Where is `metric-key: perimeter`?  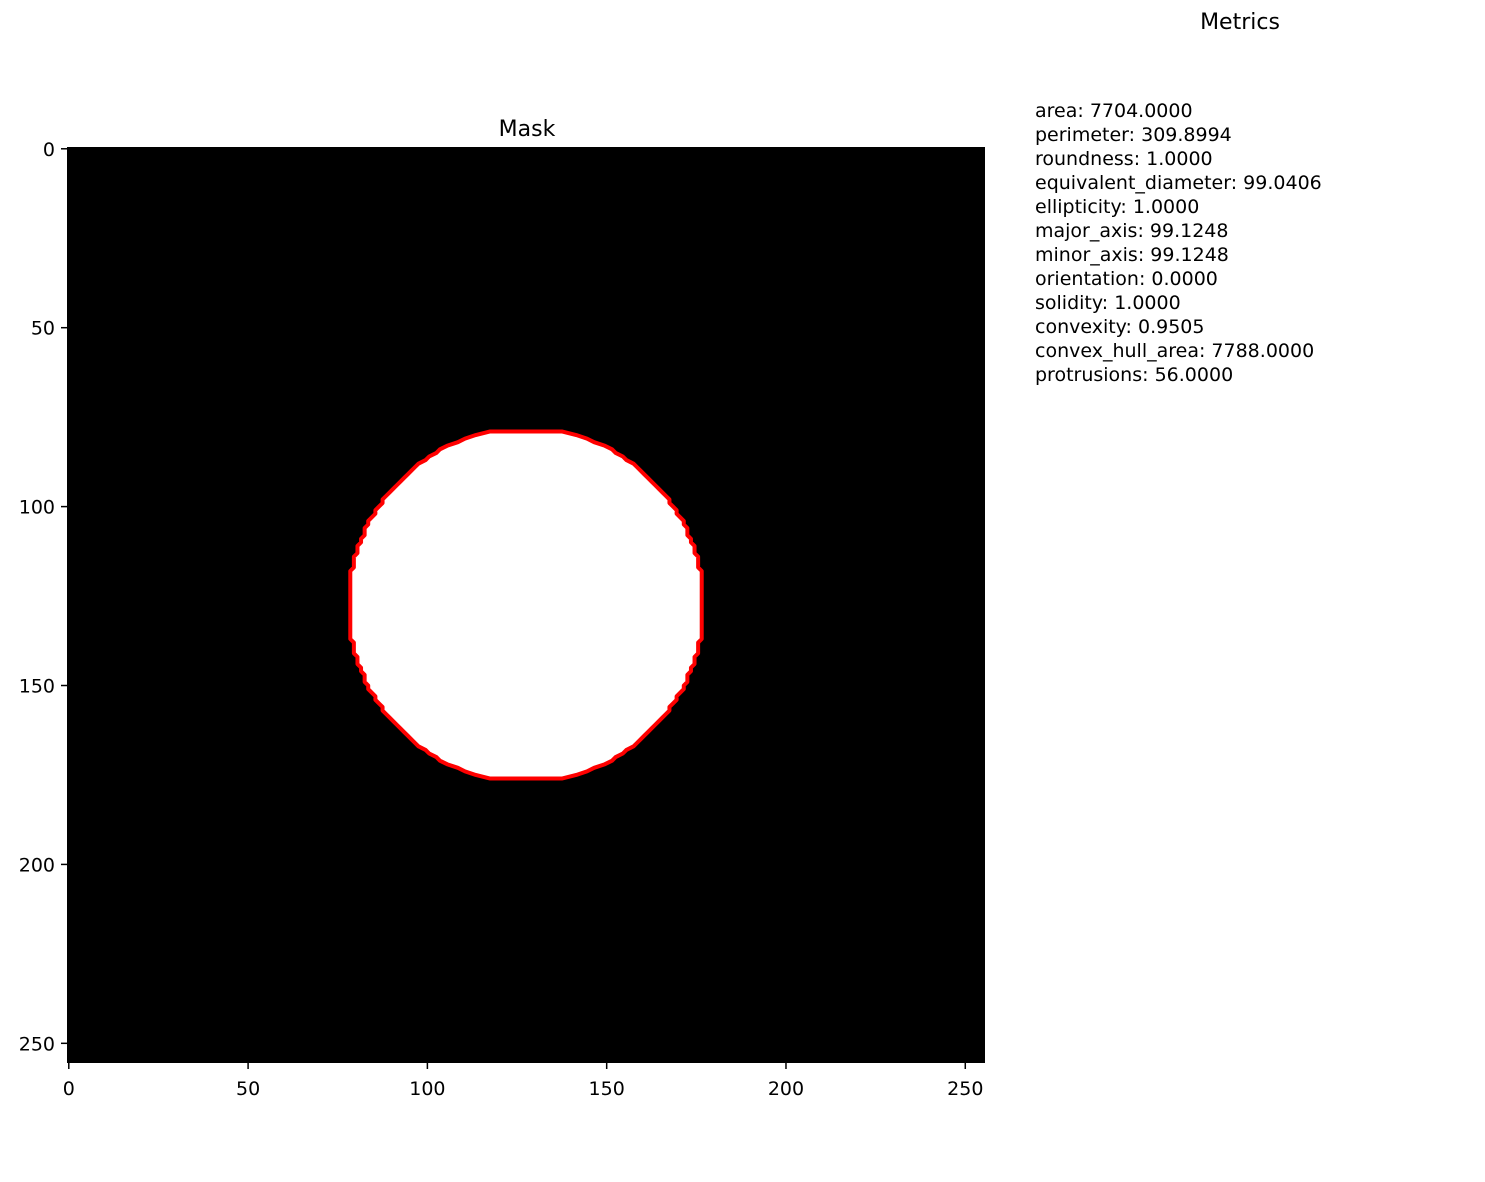 metric-key: perimeter is located at coordinates (1082, 135).